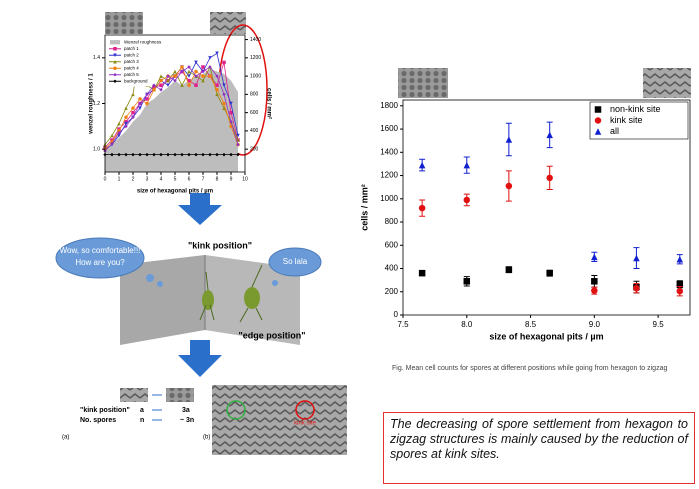  What do you see at coordinates (131, 61) in the screenshot?
I see `legend-label: patch 3` at bounding box center [131, 61].